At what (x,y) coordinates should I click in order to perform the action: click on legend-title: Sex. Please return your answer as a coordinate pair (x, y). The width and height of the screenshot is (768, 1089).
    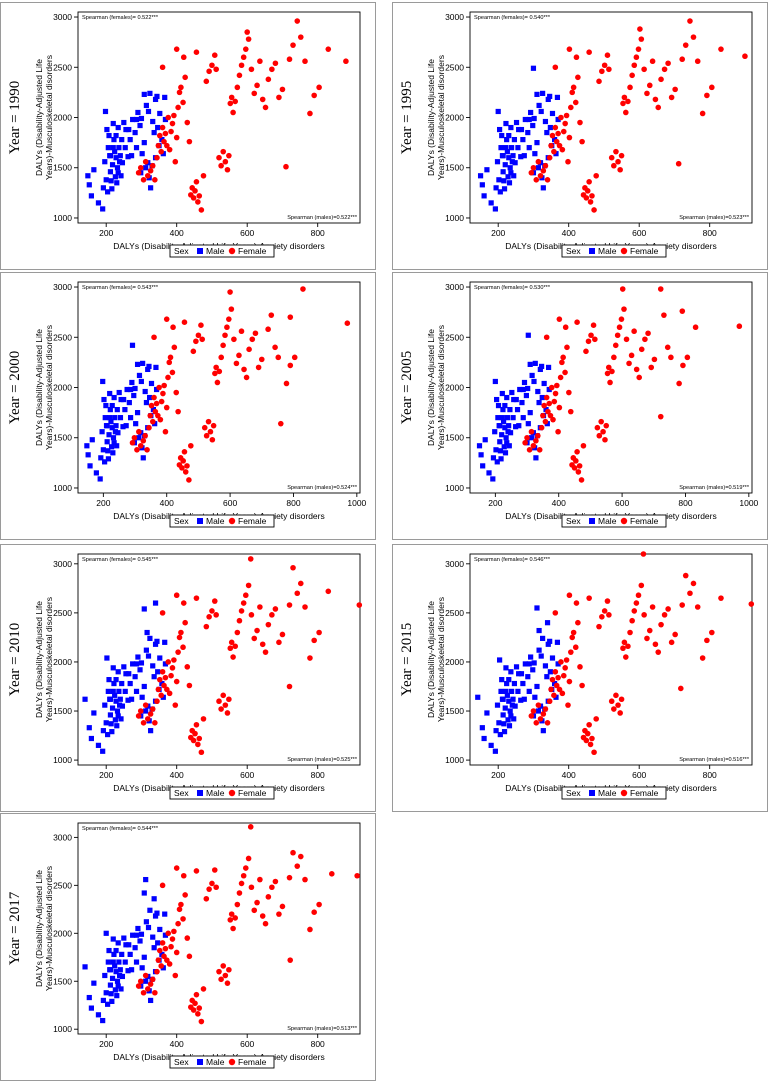
    Looking at the image, I should click on (181, 1062).